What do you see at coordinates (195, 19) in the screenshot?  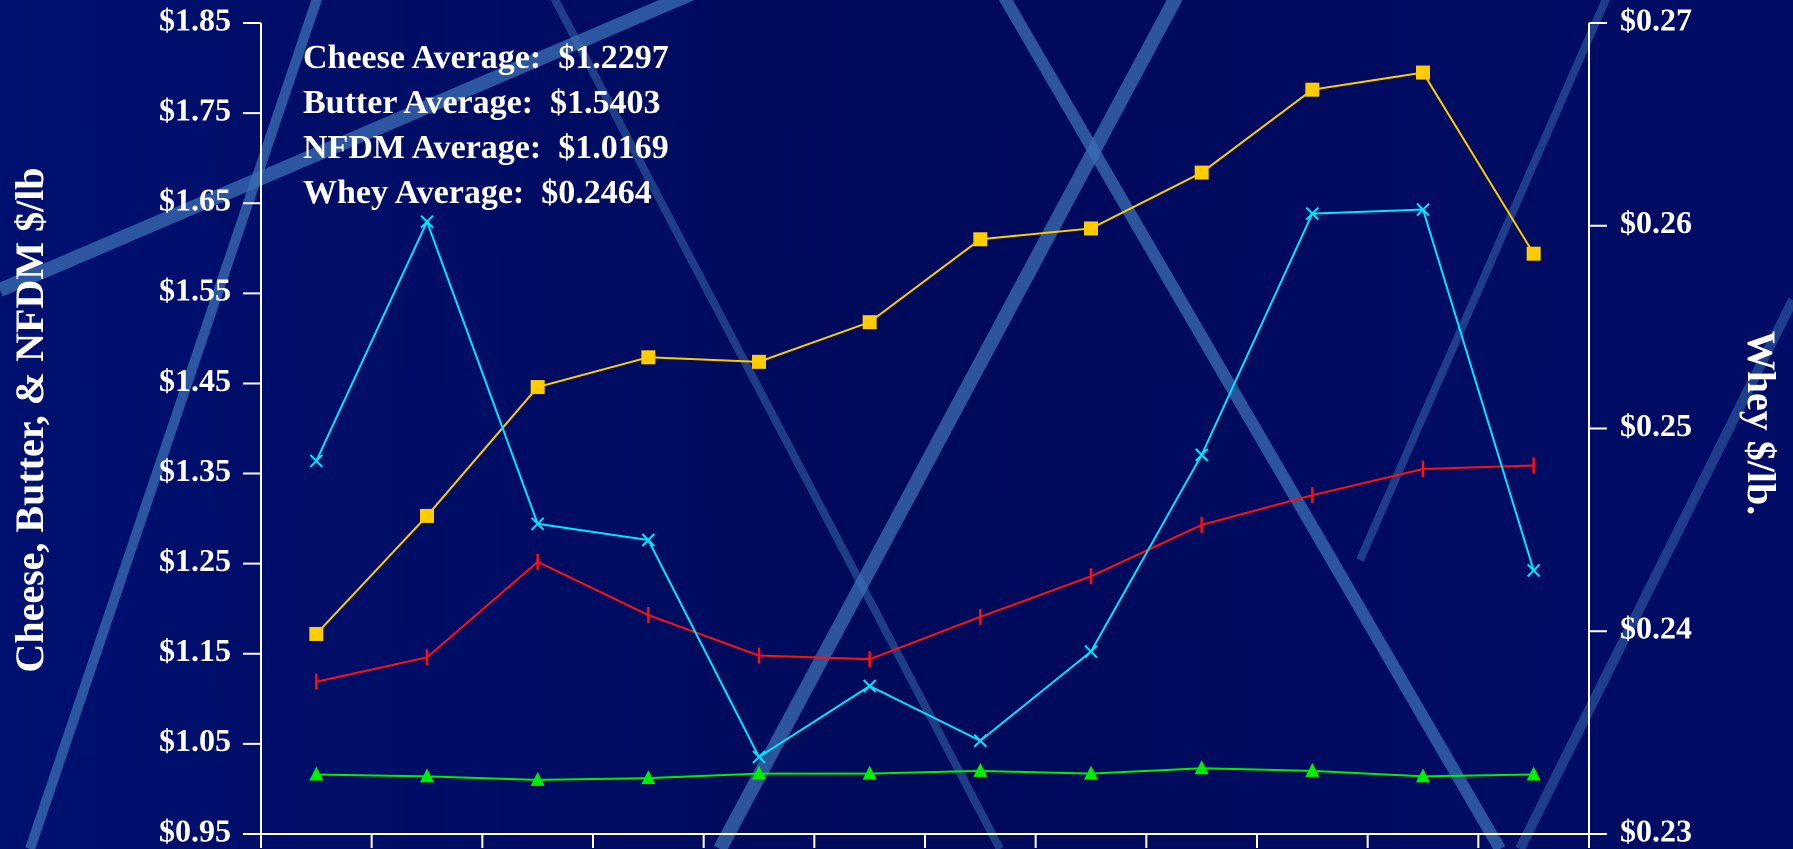 I see `y-tick-label: $1.85` at bounding box center [195, 19].